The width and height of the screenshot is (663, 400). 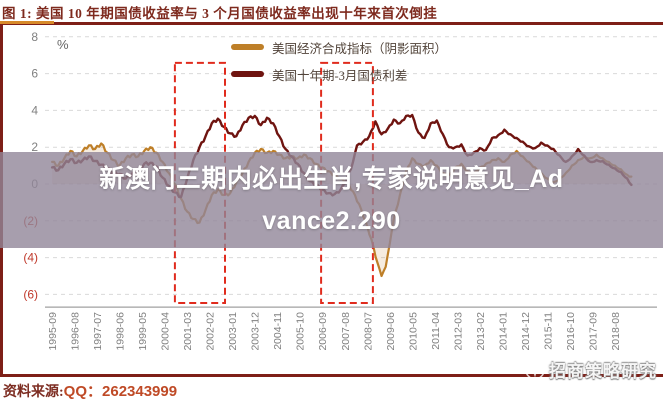 What do you see at coordinates (331, 23) in the screenshot?
I see `title-rule` at bounding box center [331, 23].